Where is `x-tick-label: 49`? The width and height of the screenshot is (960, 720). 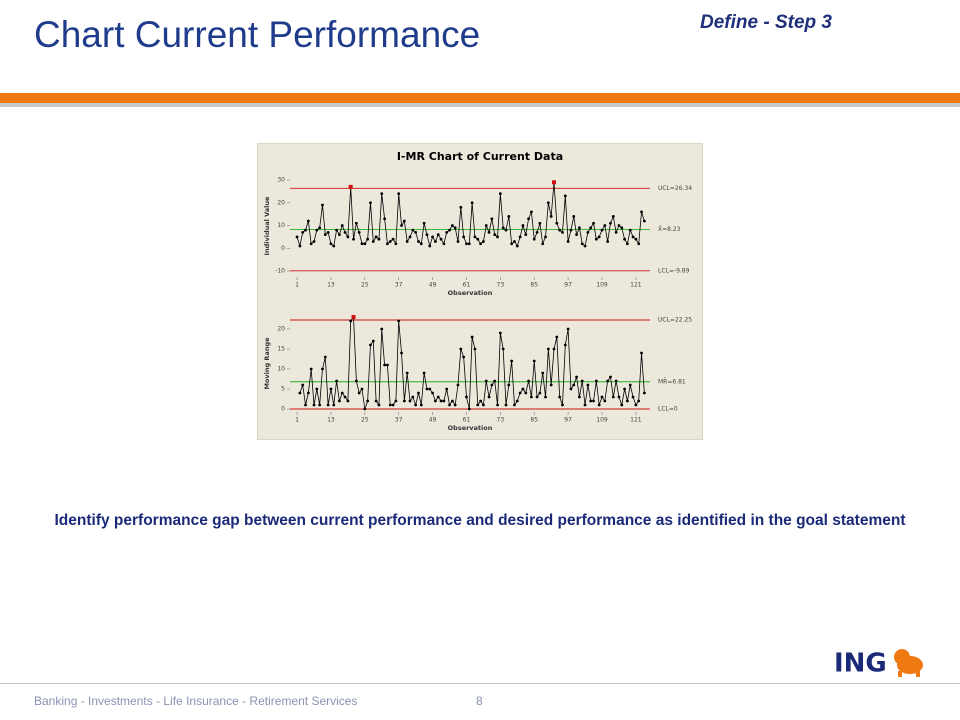 x-tick-label: 49 is located at coordinates (433, 285).